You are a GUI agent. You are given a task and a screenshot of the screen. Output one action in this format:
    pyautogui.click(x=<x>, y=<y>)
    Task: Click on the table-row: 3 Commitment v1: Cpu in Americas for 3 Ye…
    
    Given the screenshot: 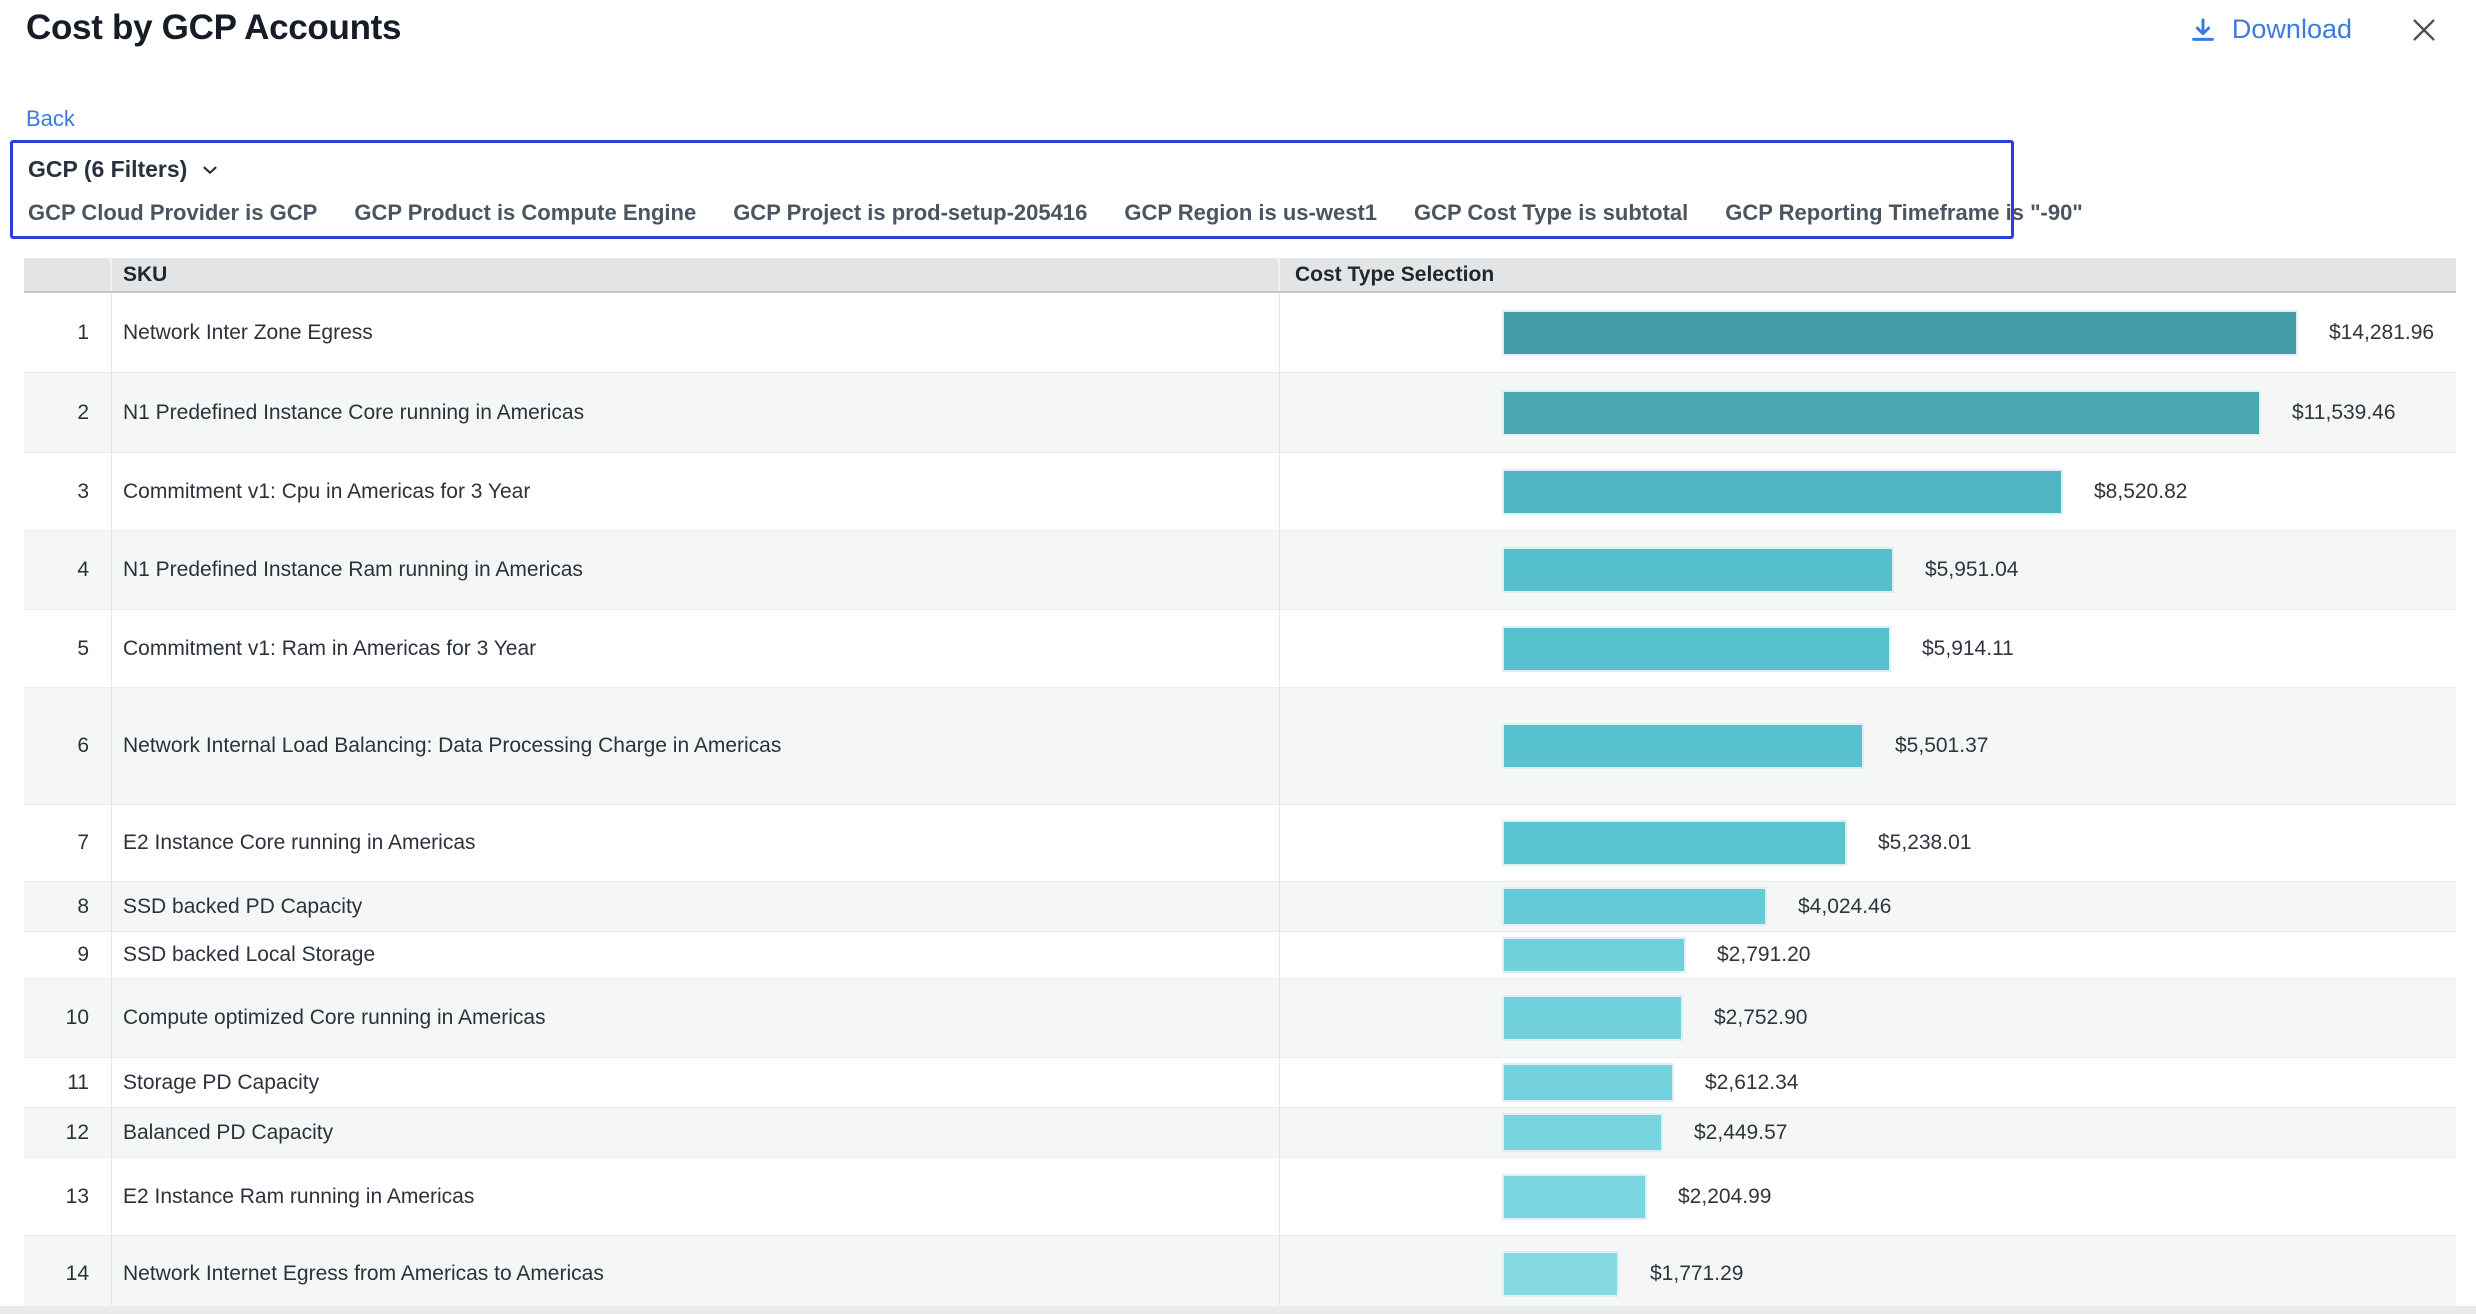 What is the action you would take?
    pyautogui.click(x=1240, y=492)
    